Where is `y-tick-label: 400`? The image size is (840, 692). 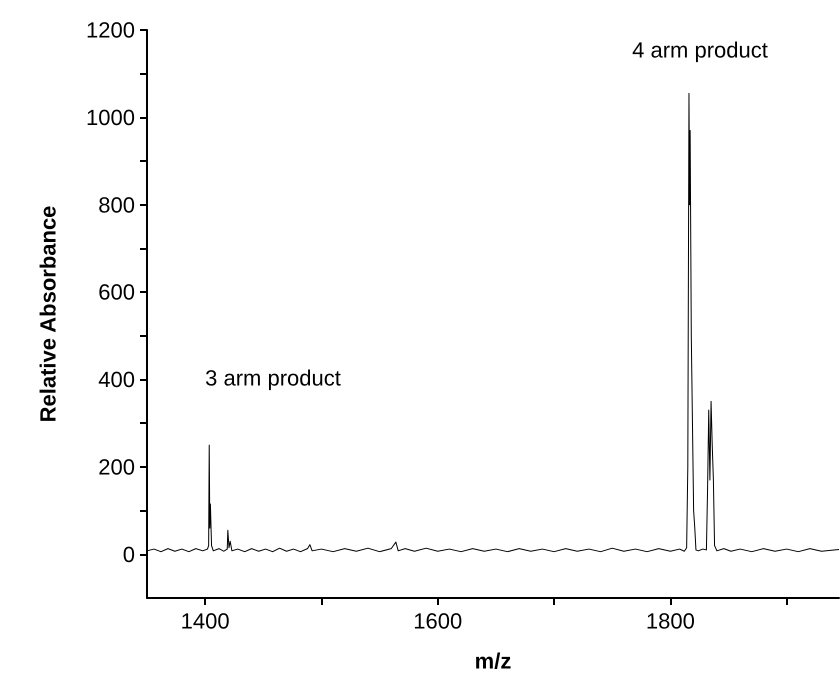 y-tick-label: 400 is located at coordinates (116, 379).